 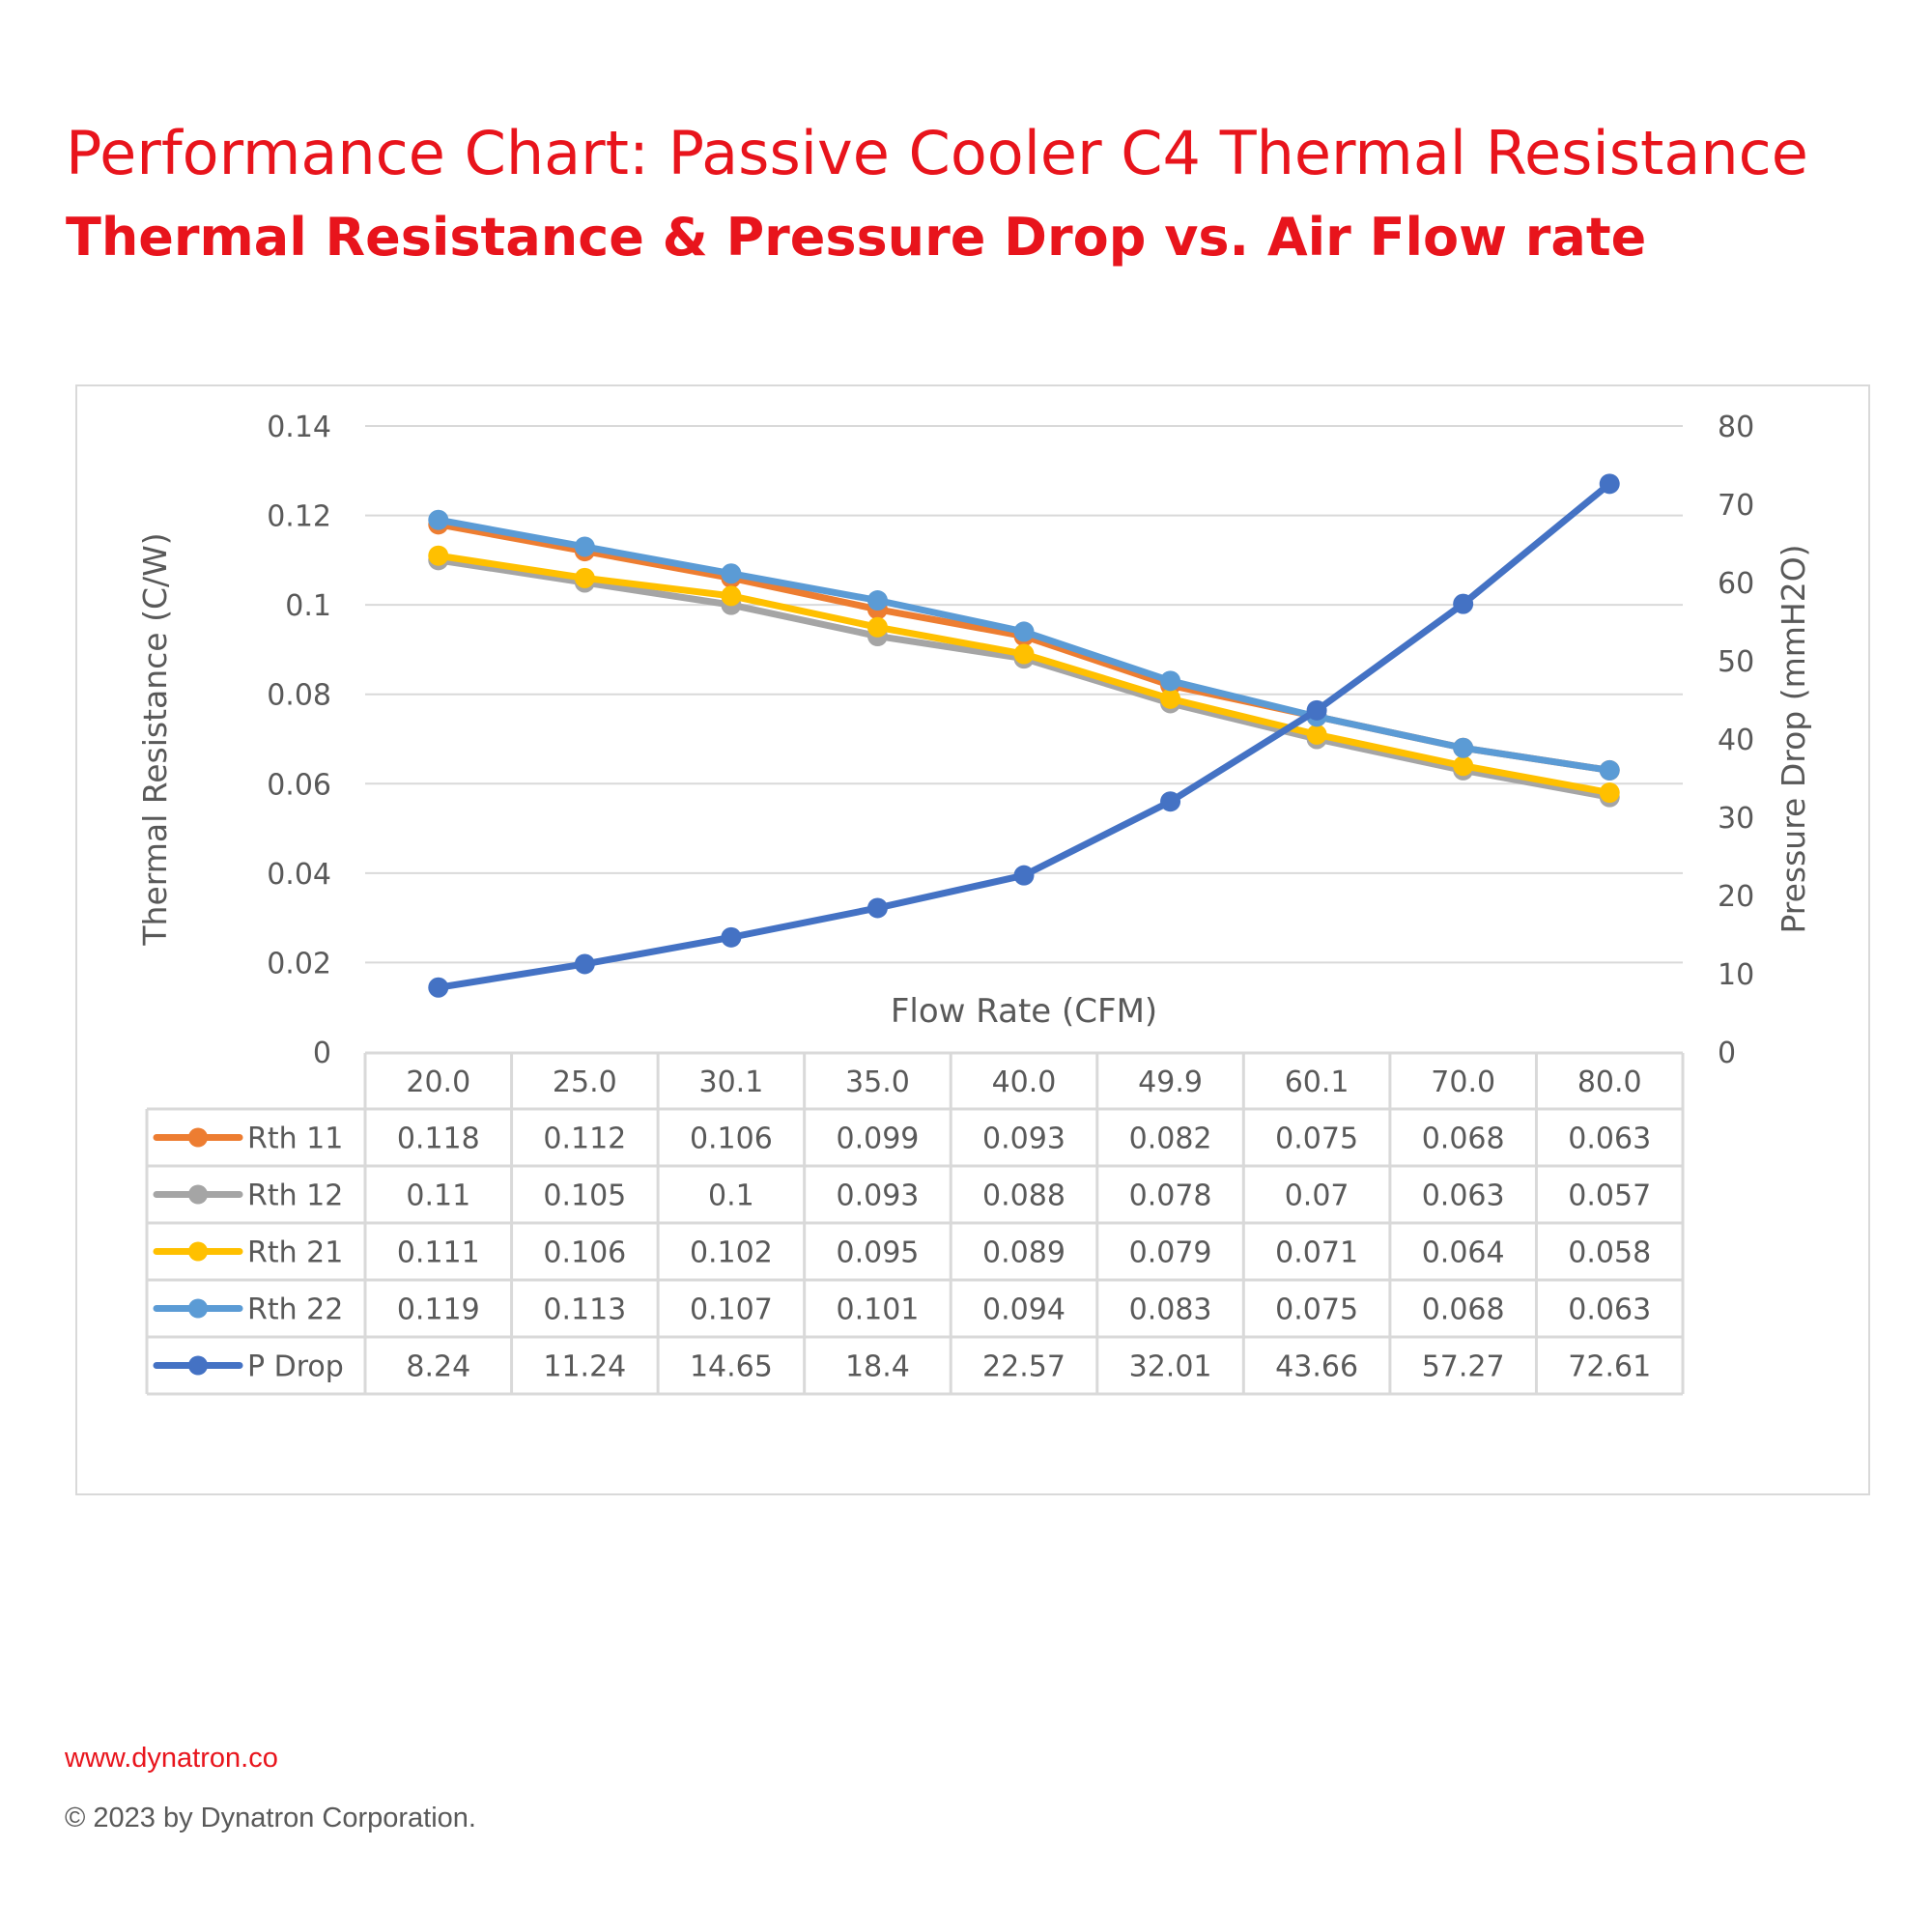 I want to click on data-value-cell: 0.089, so click(x=1024, y=1253).